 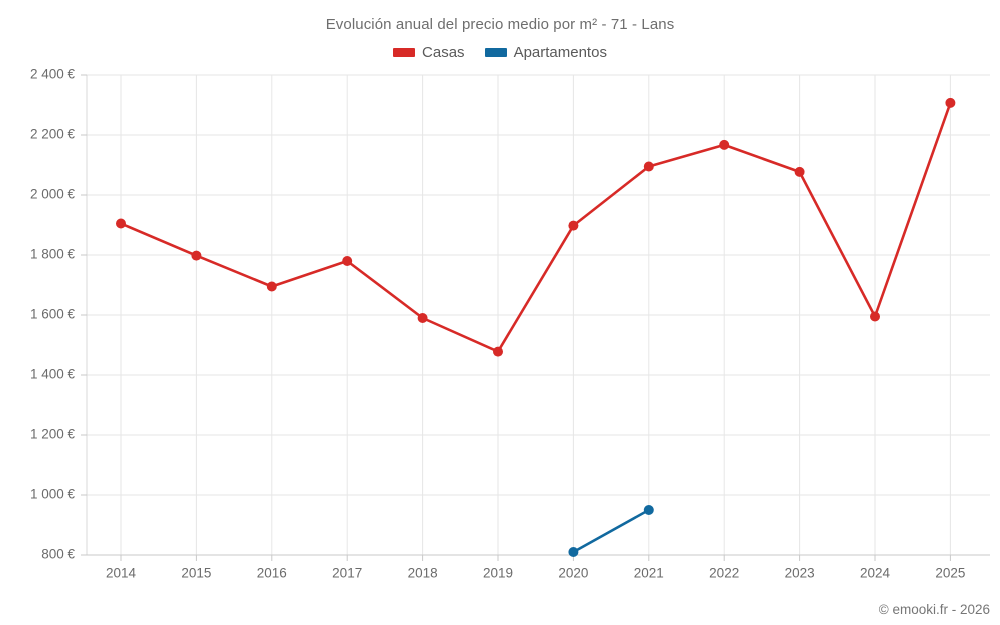 I want to click on legend-label-apartamentos: Apartamentos, so click(x=560, y=52).